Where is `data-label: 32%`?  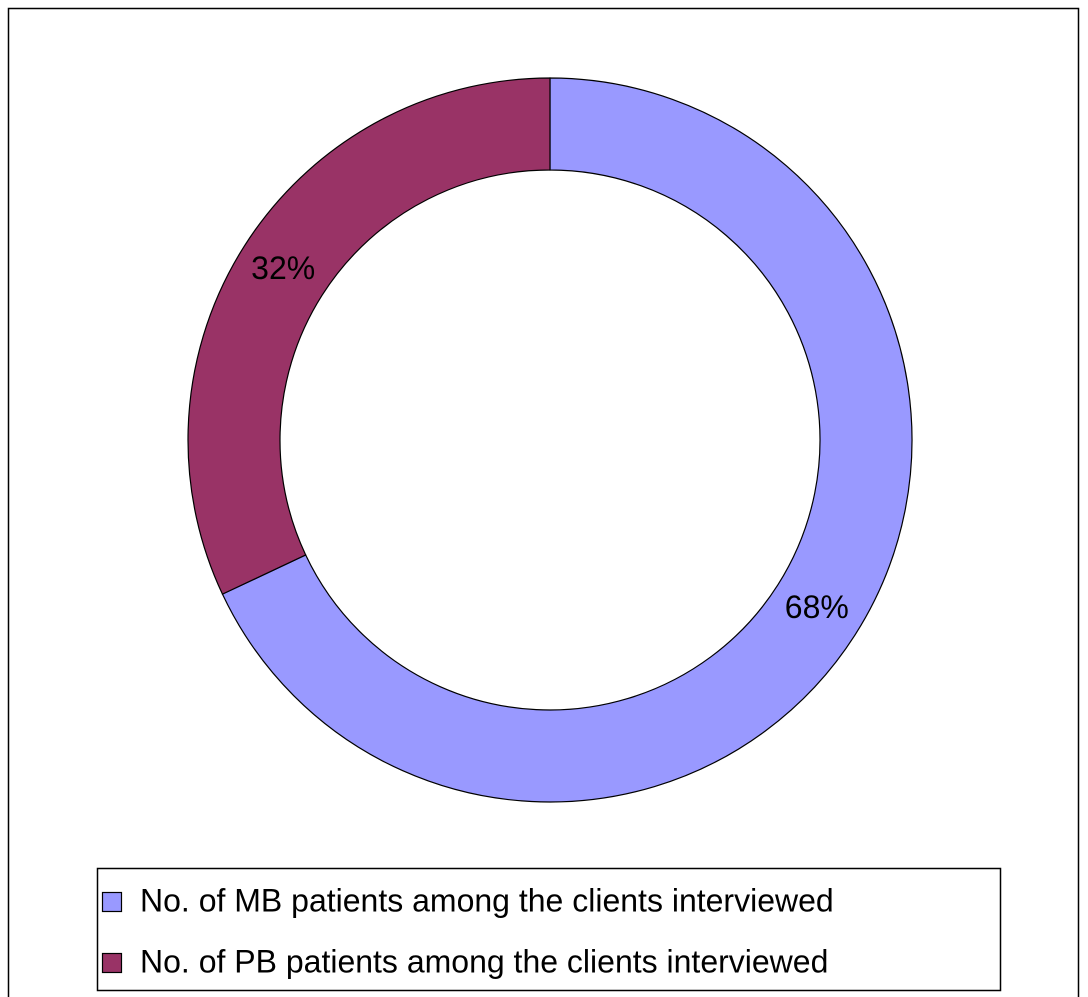 data-label: 32% is located at coordinates (283, 268).